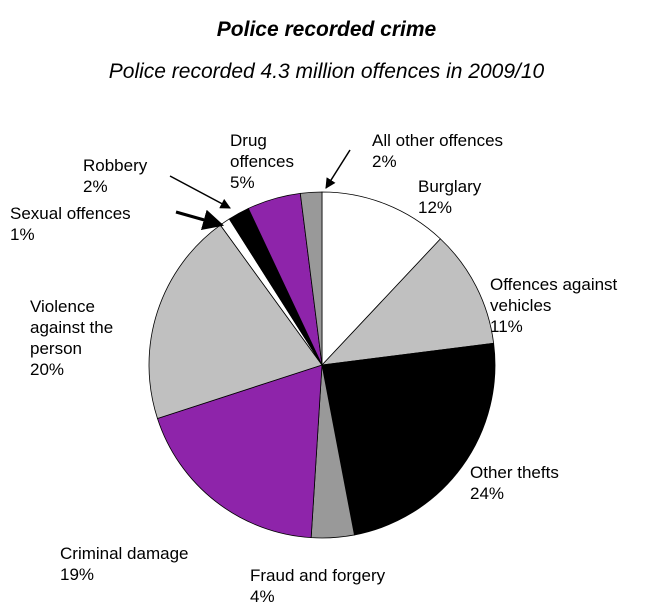 The height and width of the screenshot is (607, 653). I want to click on category-label: Criminal damage, so click(124, 553).